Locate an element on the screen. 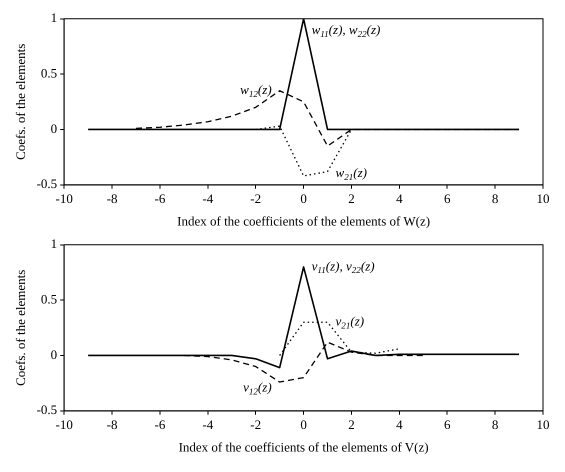 This screenshot has width=565, height=472. x-axis-title: Index of the coefficients of the elements of V(z) is located at coordinates (303, 447).